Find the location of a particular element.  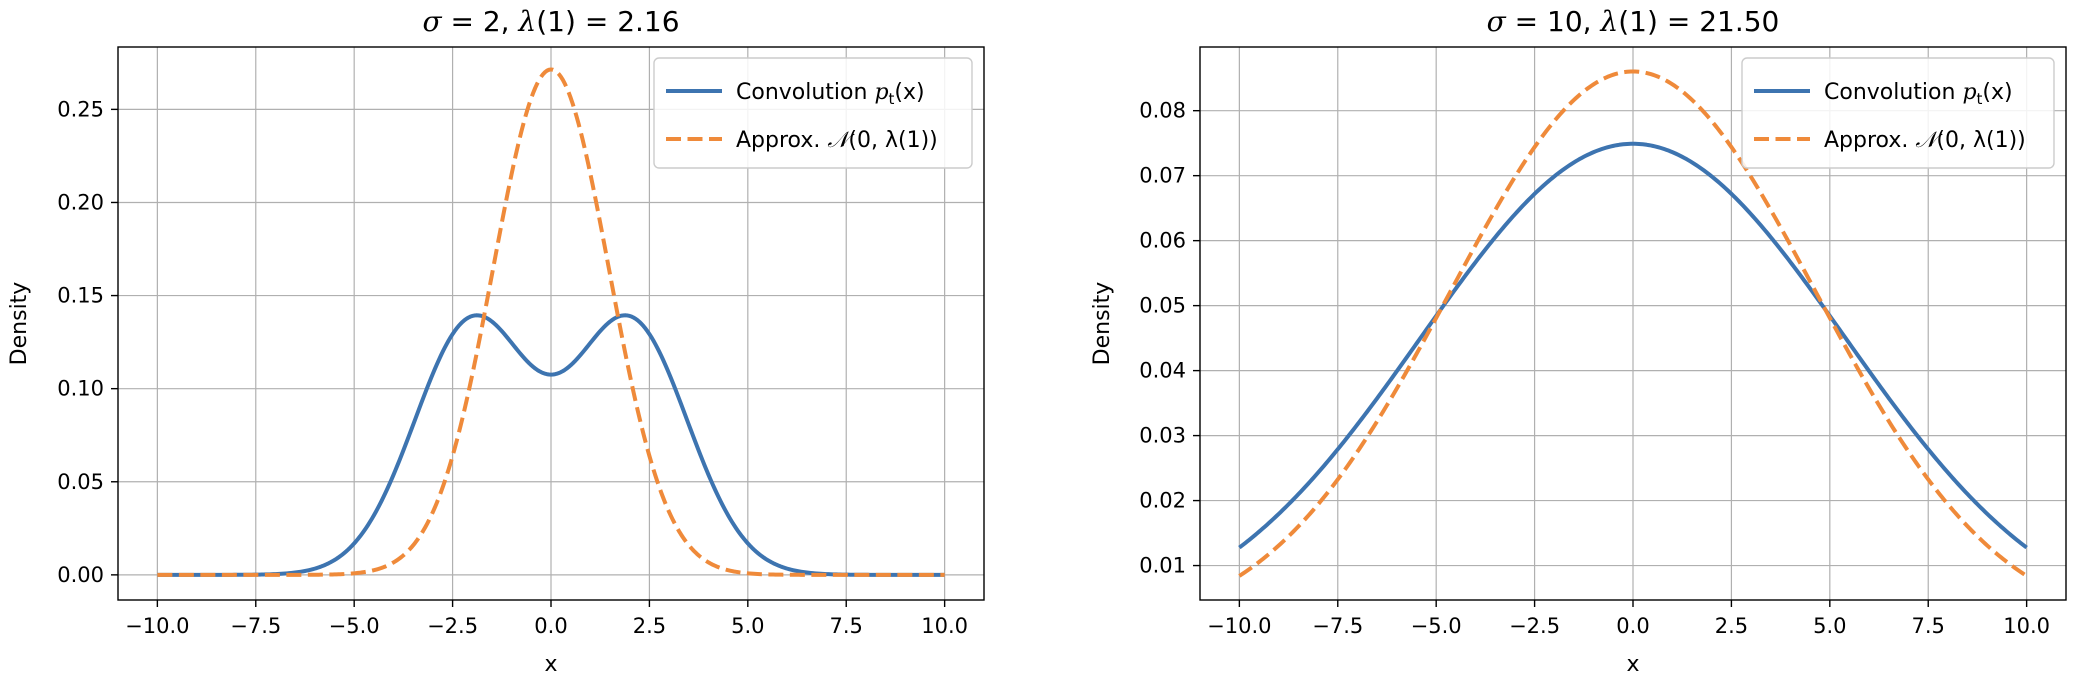

y-tick-label: 0.01 is located at coordinates (1162, 566).